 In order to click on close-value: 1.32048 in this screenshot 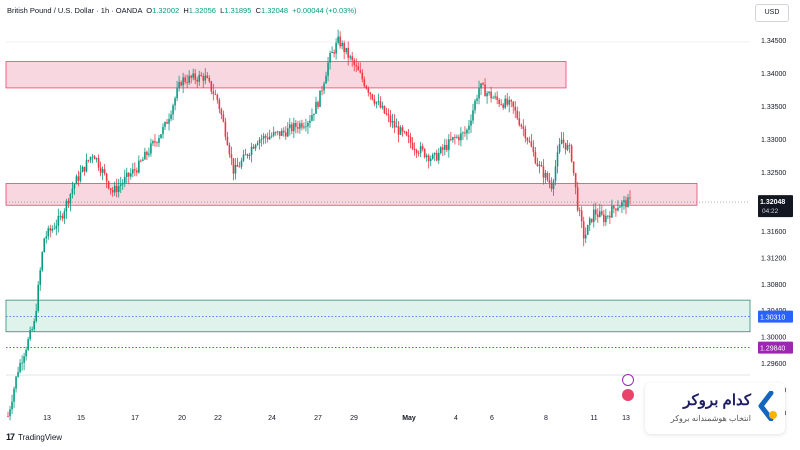, I will do `click(274, 10)`.